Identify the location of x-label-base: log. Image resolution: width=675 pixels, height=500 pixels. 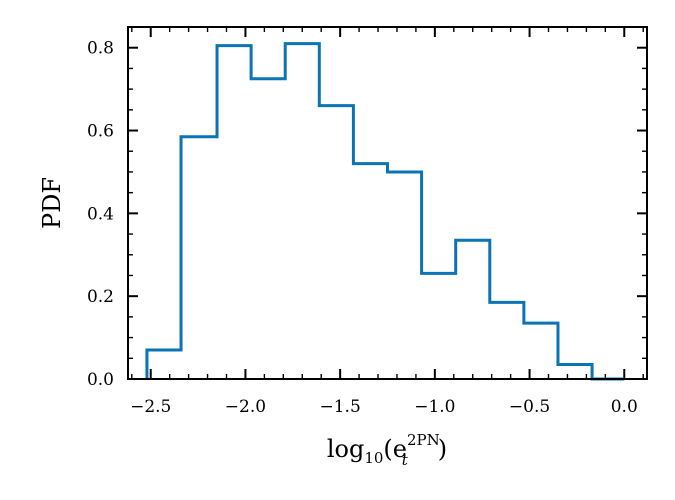
(346, 449).